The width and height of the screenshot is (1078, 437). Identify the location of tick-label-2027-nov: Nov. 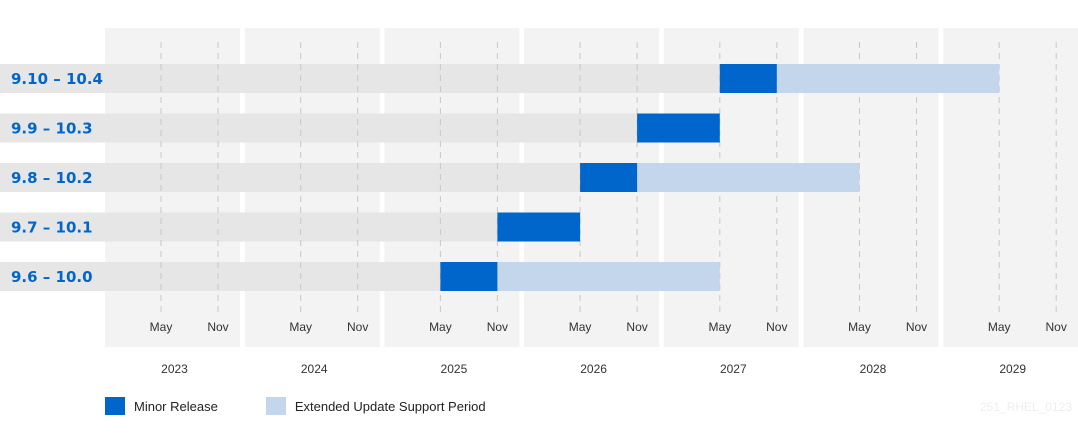
(776, 327).